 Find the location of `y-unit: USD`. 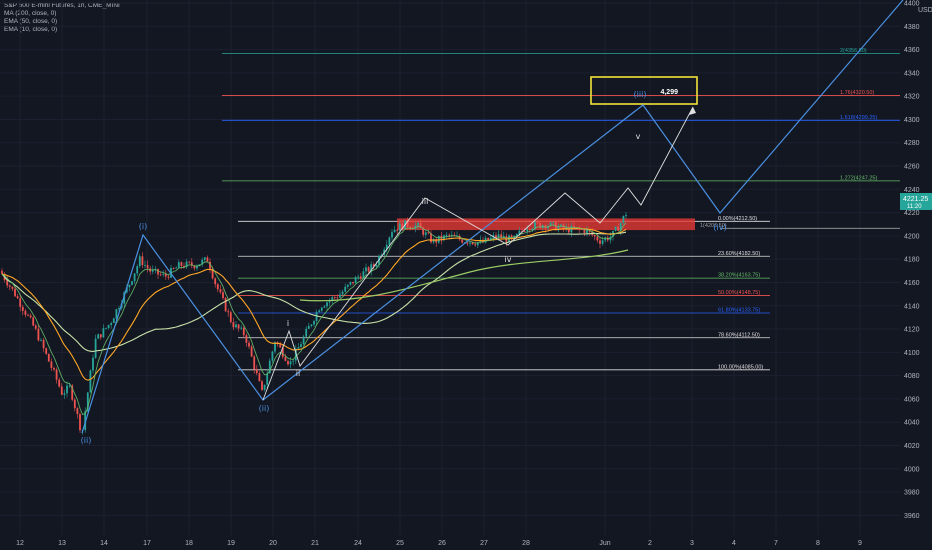

y-unit: USD is located at coordinates (925, 10).